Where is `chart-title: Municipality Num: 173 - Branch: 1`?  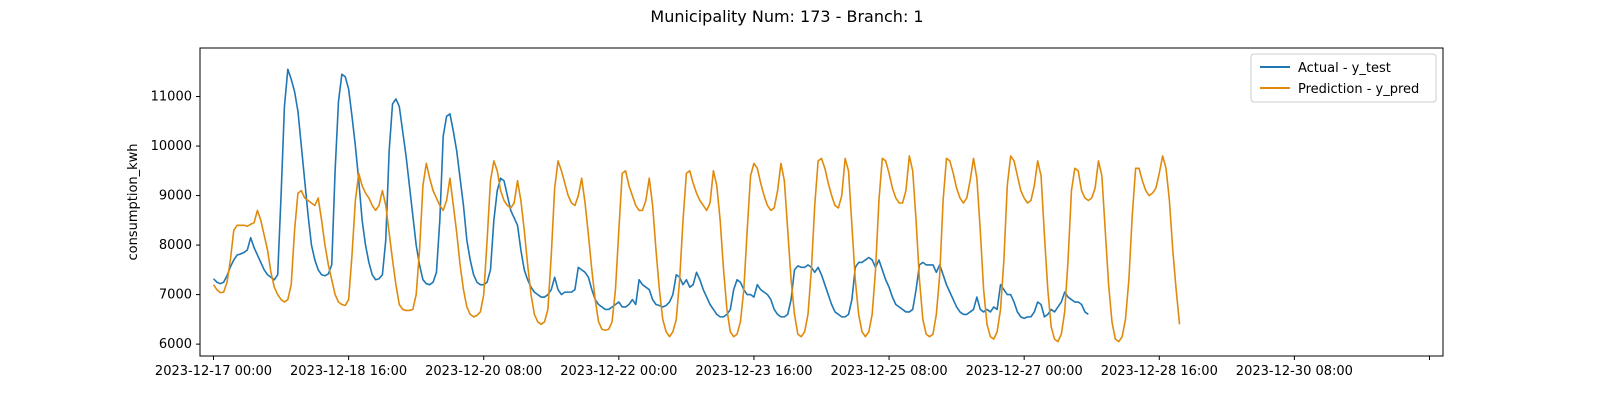 chart-title: Municipality Num: 173 - Branch: 1 is located at coordinates (786, 16).